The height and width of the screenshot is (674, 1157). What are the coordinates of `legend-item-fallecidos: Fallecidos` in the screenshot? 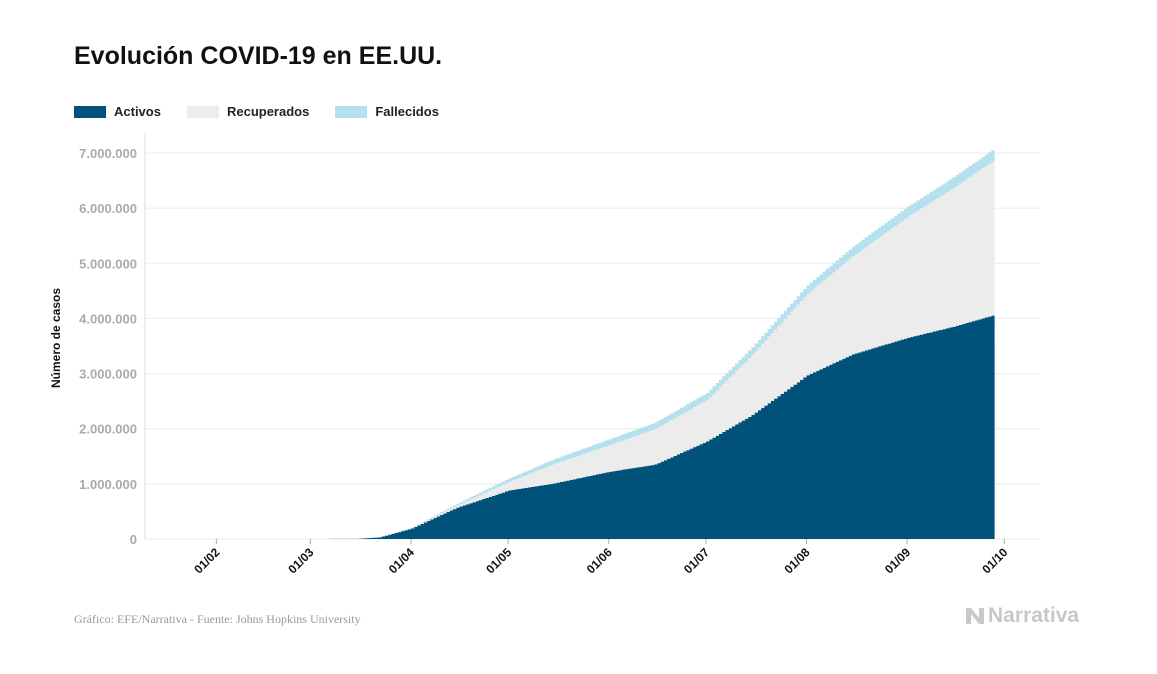 It's located at (387, 111).